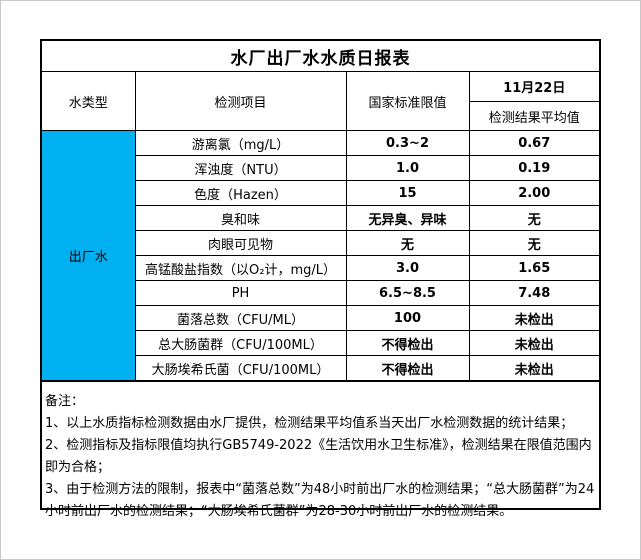 The image size is (641, 560). I want to click on water-type-merged-cell: 出厂水, so click(88, 255).